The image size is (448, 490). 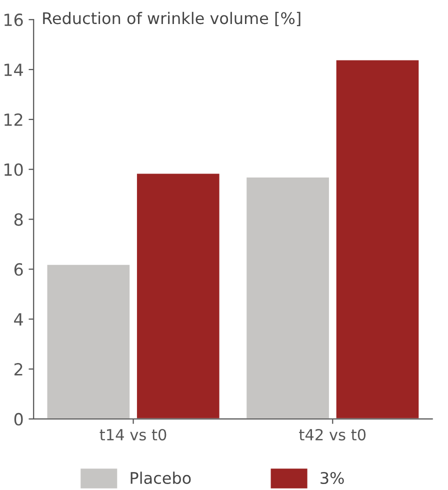 What do you see at coordinates (13, 20) in the screenshot?
I see `y-tick-label: 16` at bounding box center [13, 20].